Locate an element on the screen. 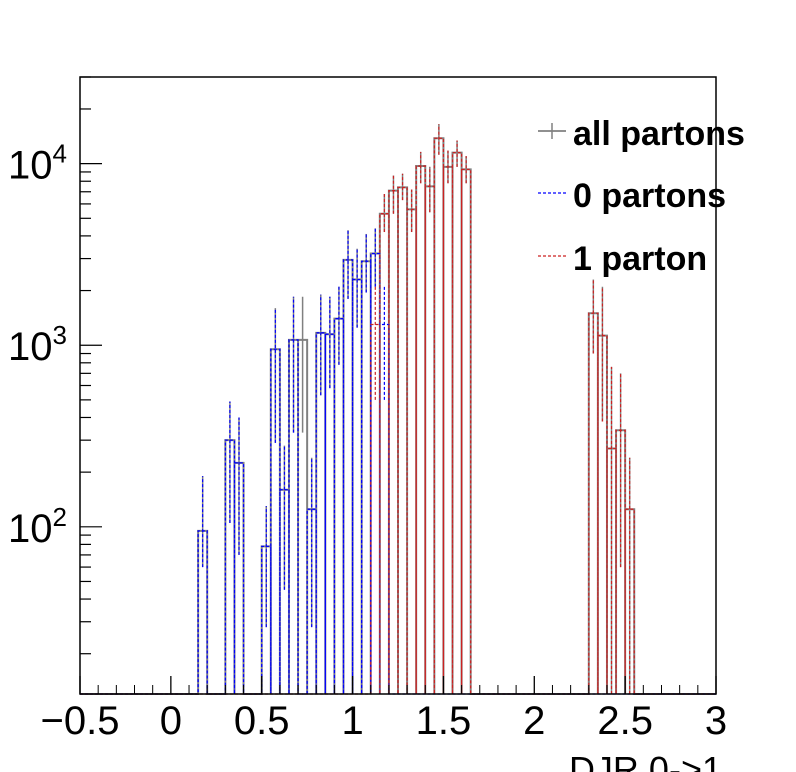 The width and height of the screenshot is (796, 772). legend-item: all partons is located at coordinates (641, 134).